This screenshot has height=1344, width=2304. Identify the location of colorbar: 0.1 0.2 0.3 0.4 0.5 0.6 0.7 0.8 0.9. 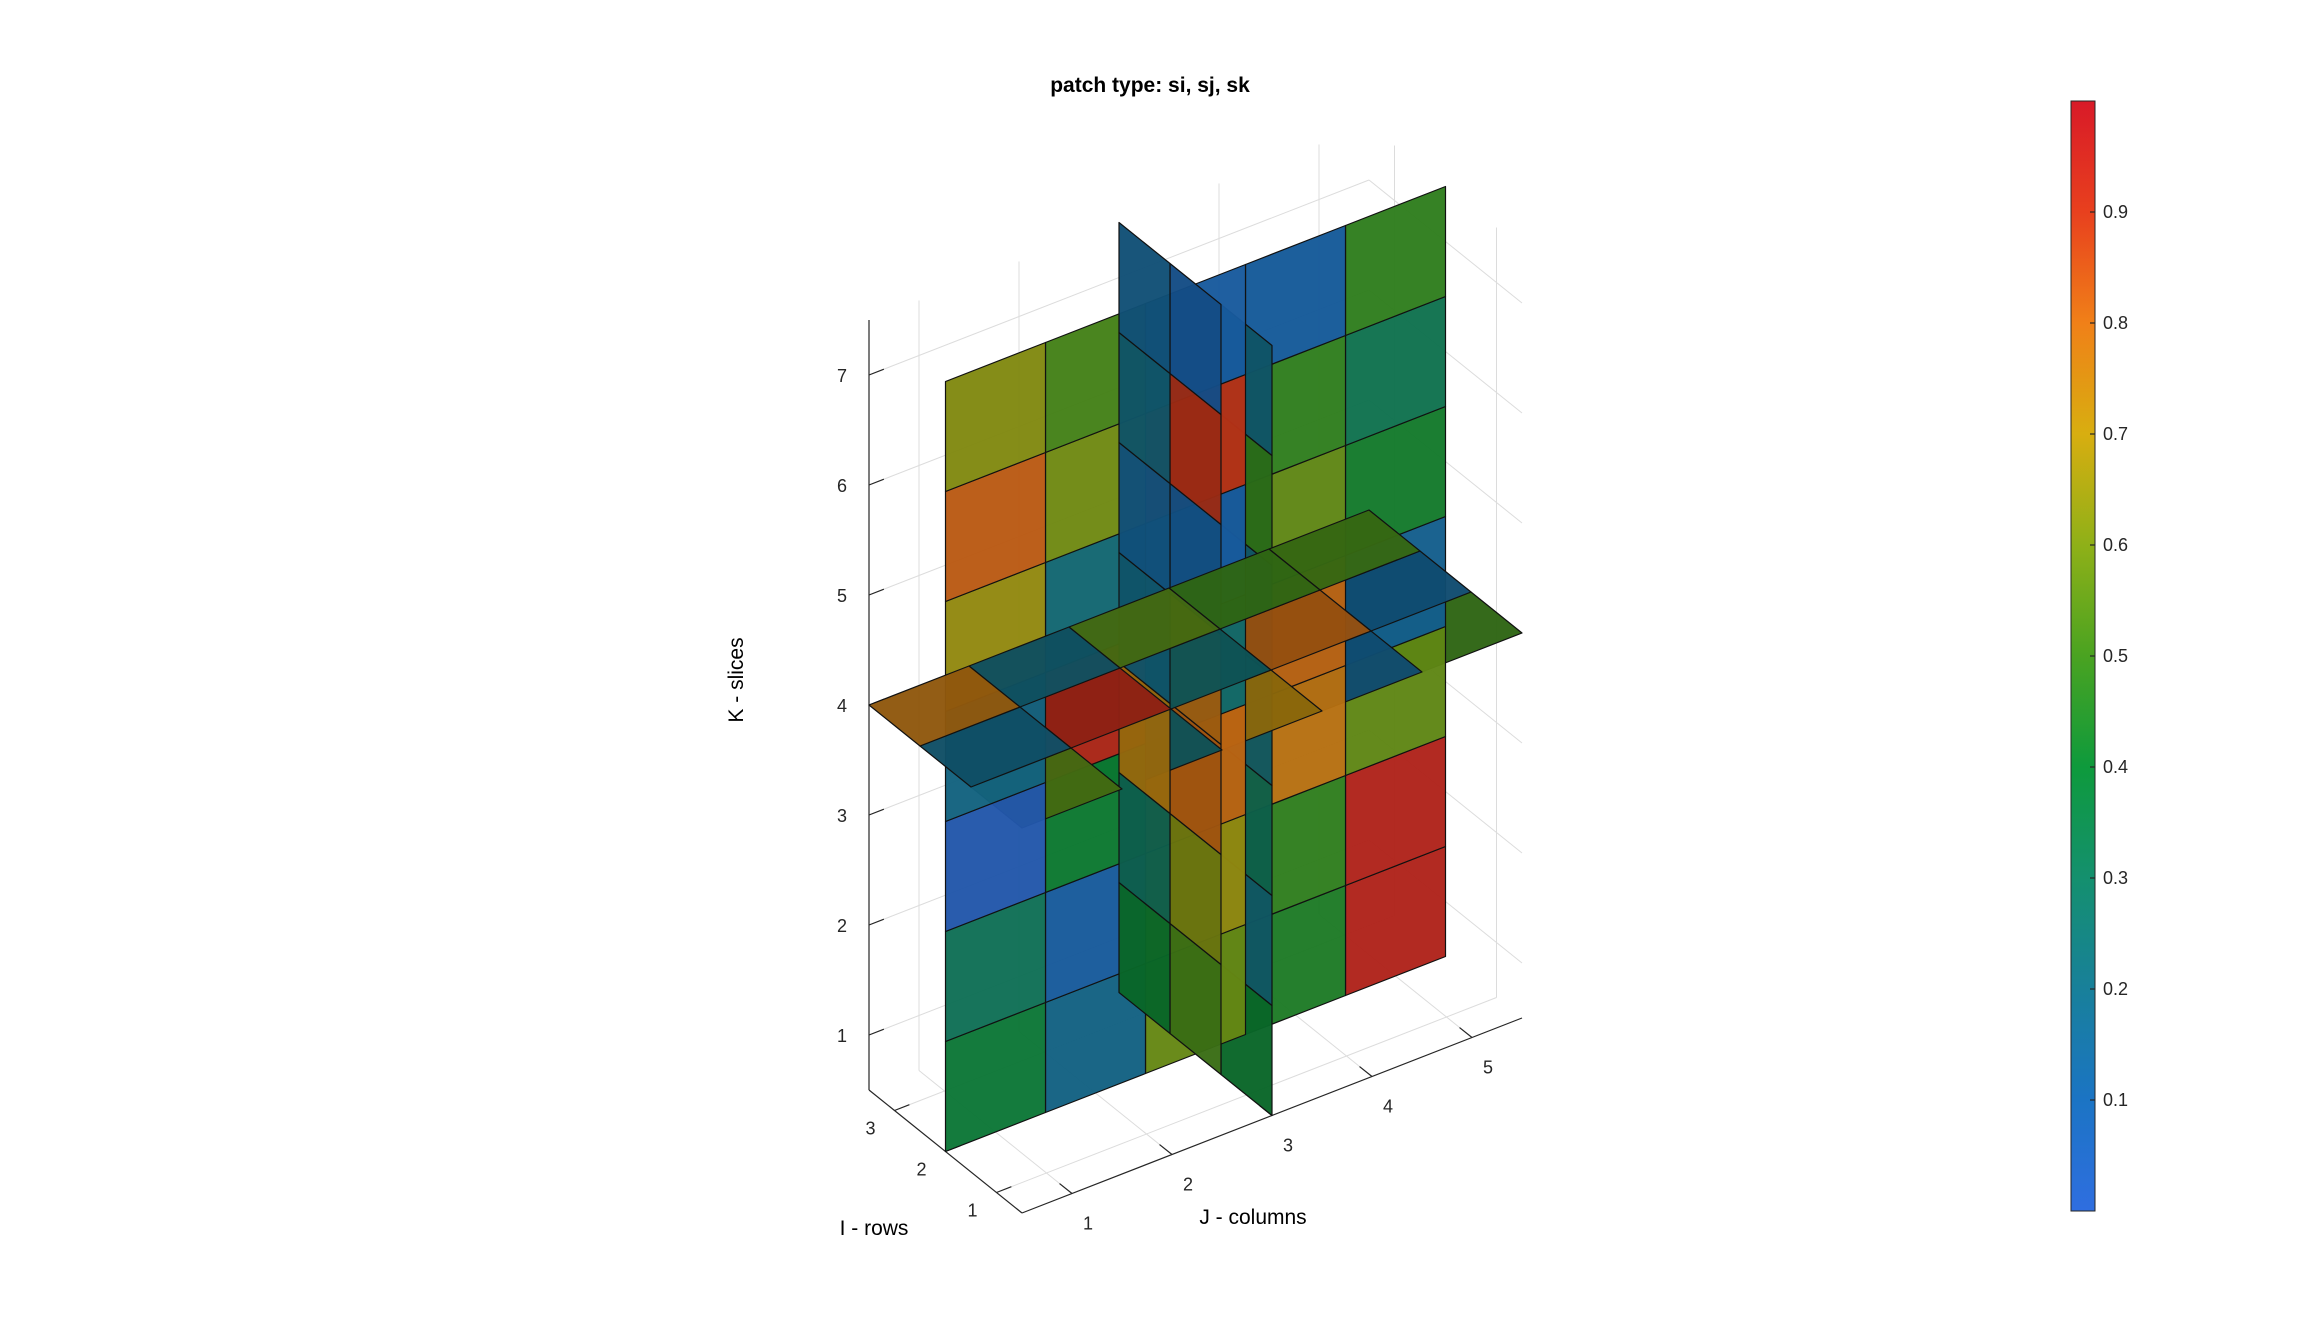
(2099, 656).